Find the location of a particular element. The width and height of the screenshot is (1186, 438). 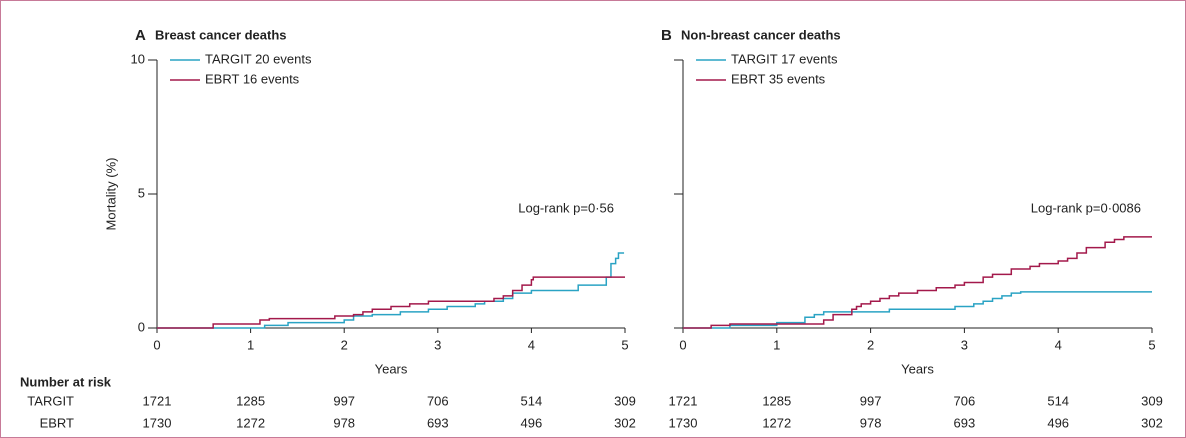

panel-letter: B is located at coordinates (666, 35).